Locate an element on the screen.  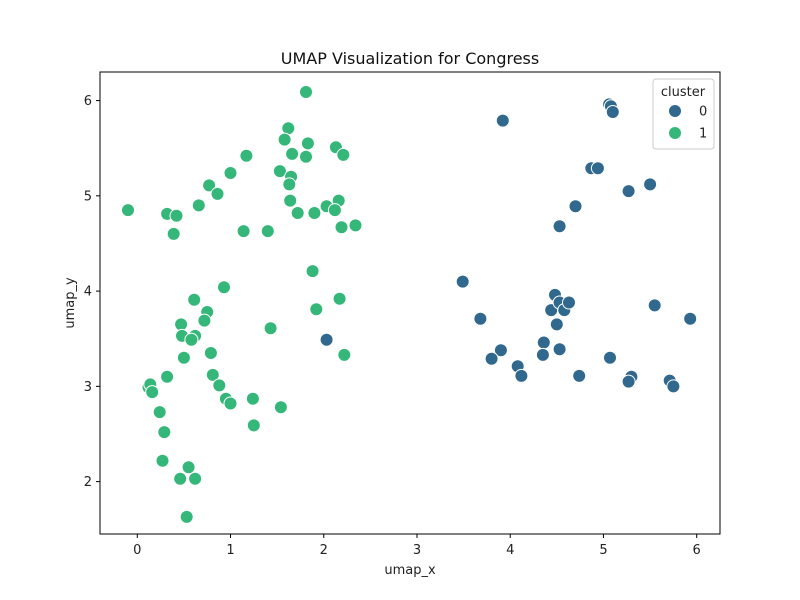
legend-title: cluster is located at coordinates (683, 92).